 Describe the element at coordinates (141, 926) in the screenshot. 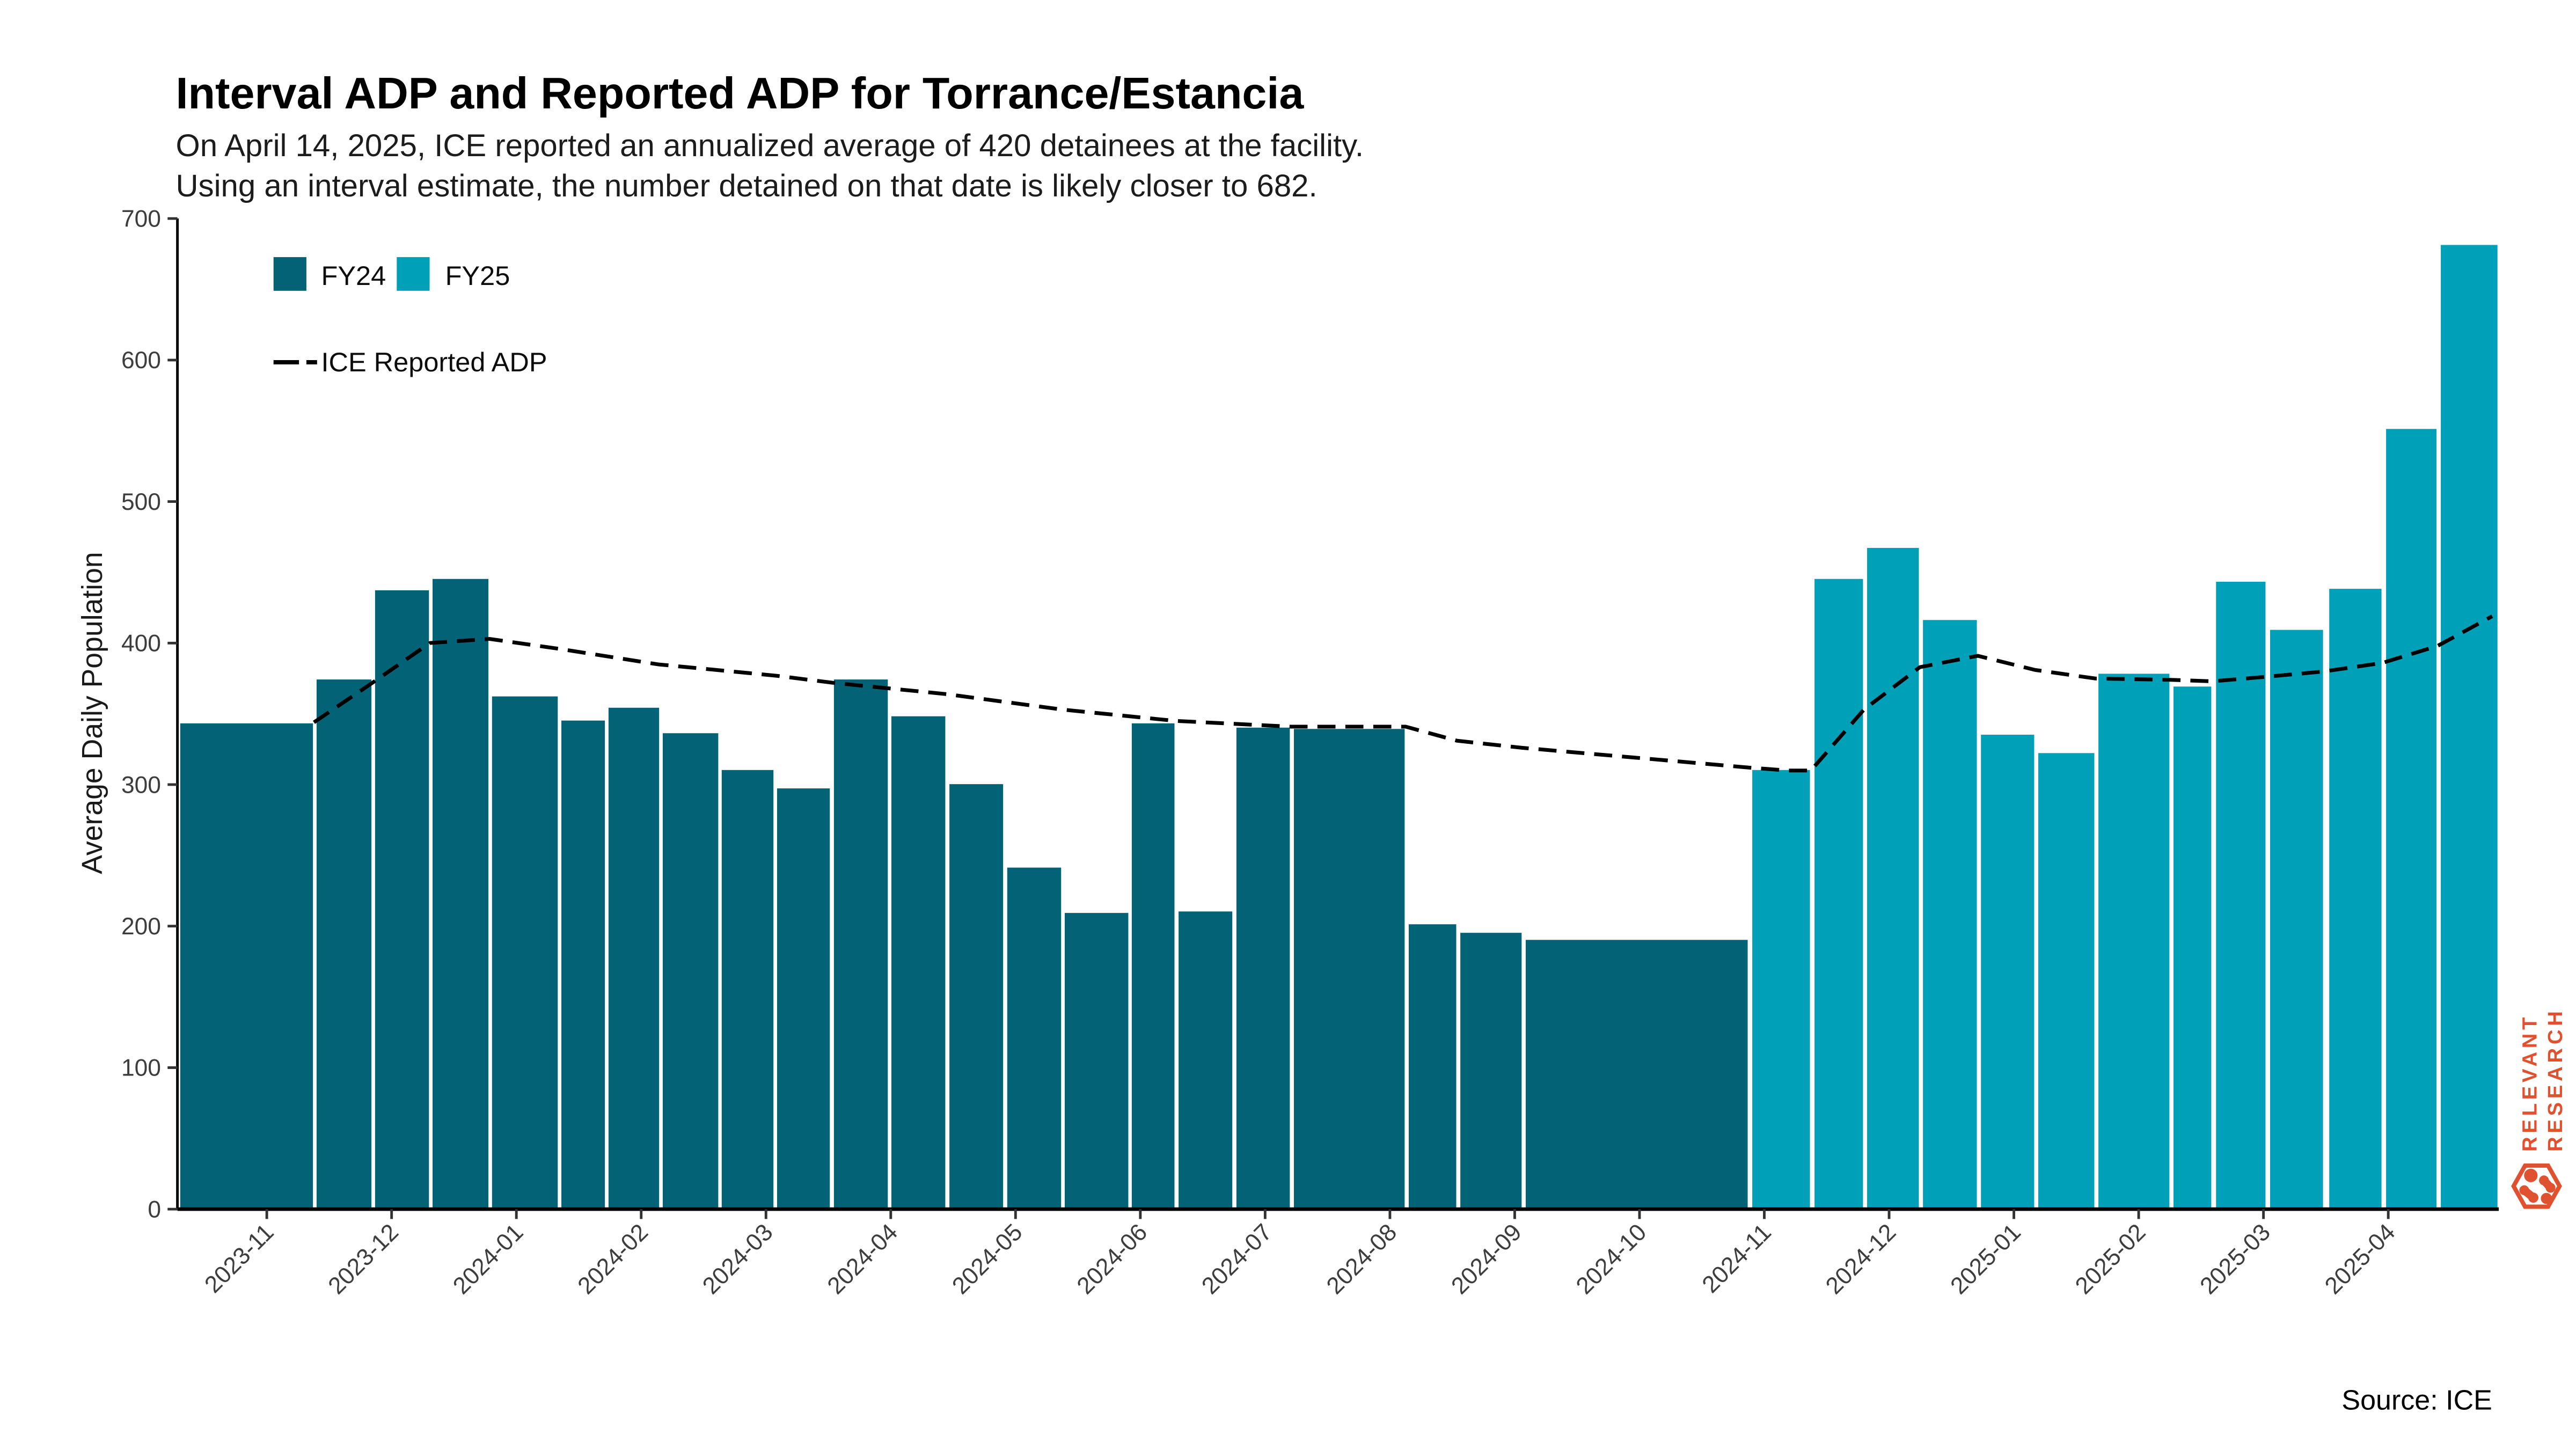

I see `y-tick-label: 200` at that location.